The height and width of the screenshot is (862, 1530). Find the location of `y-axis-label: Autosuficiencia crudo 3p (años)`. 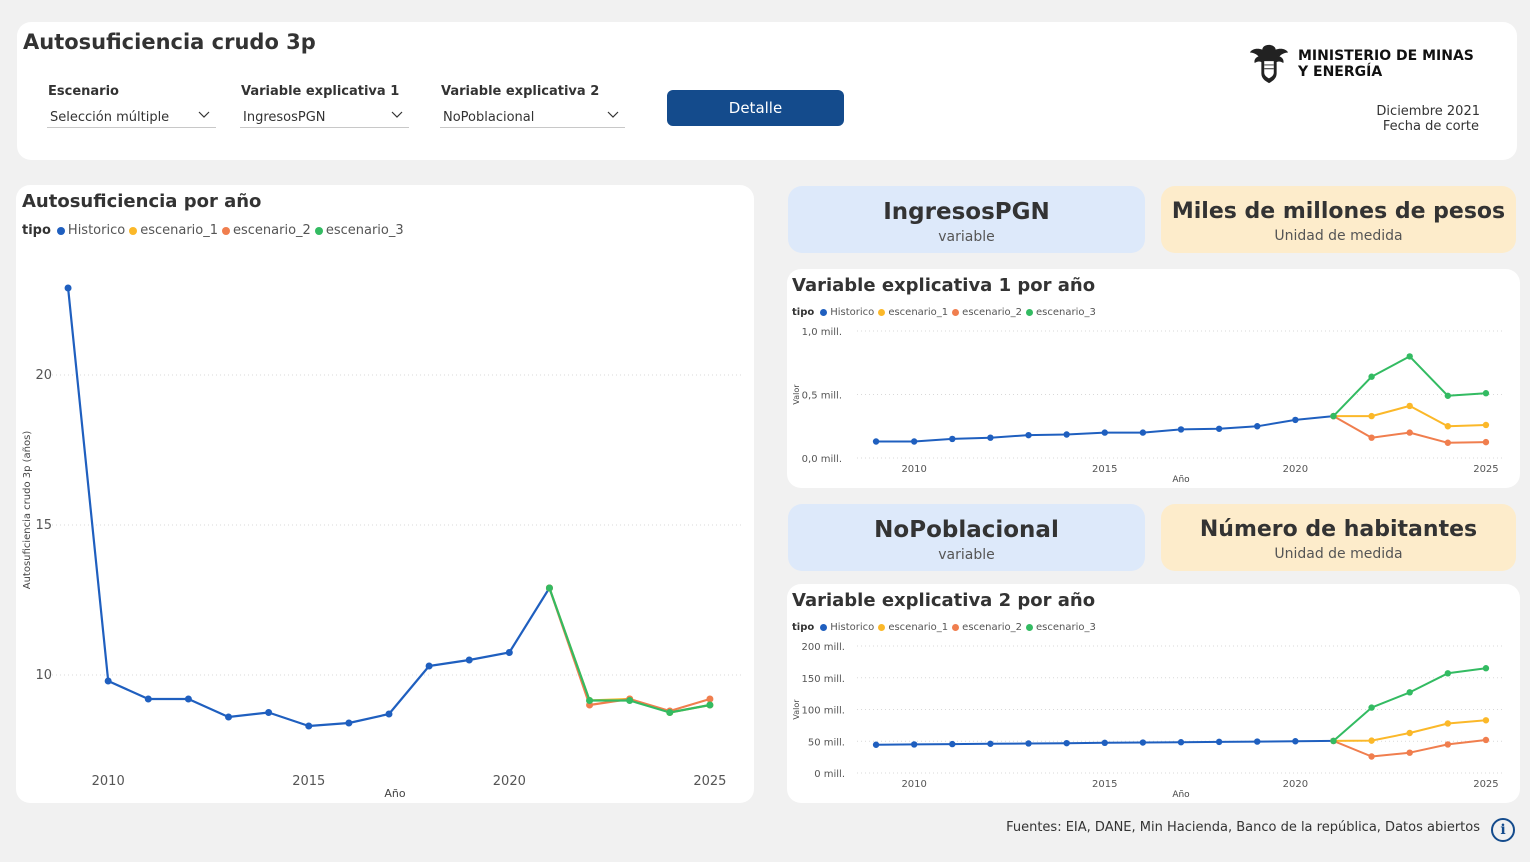

y-axis-label: Autosuficiencia crudo 3p (años) is located at coordinates (27, 510).